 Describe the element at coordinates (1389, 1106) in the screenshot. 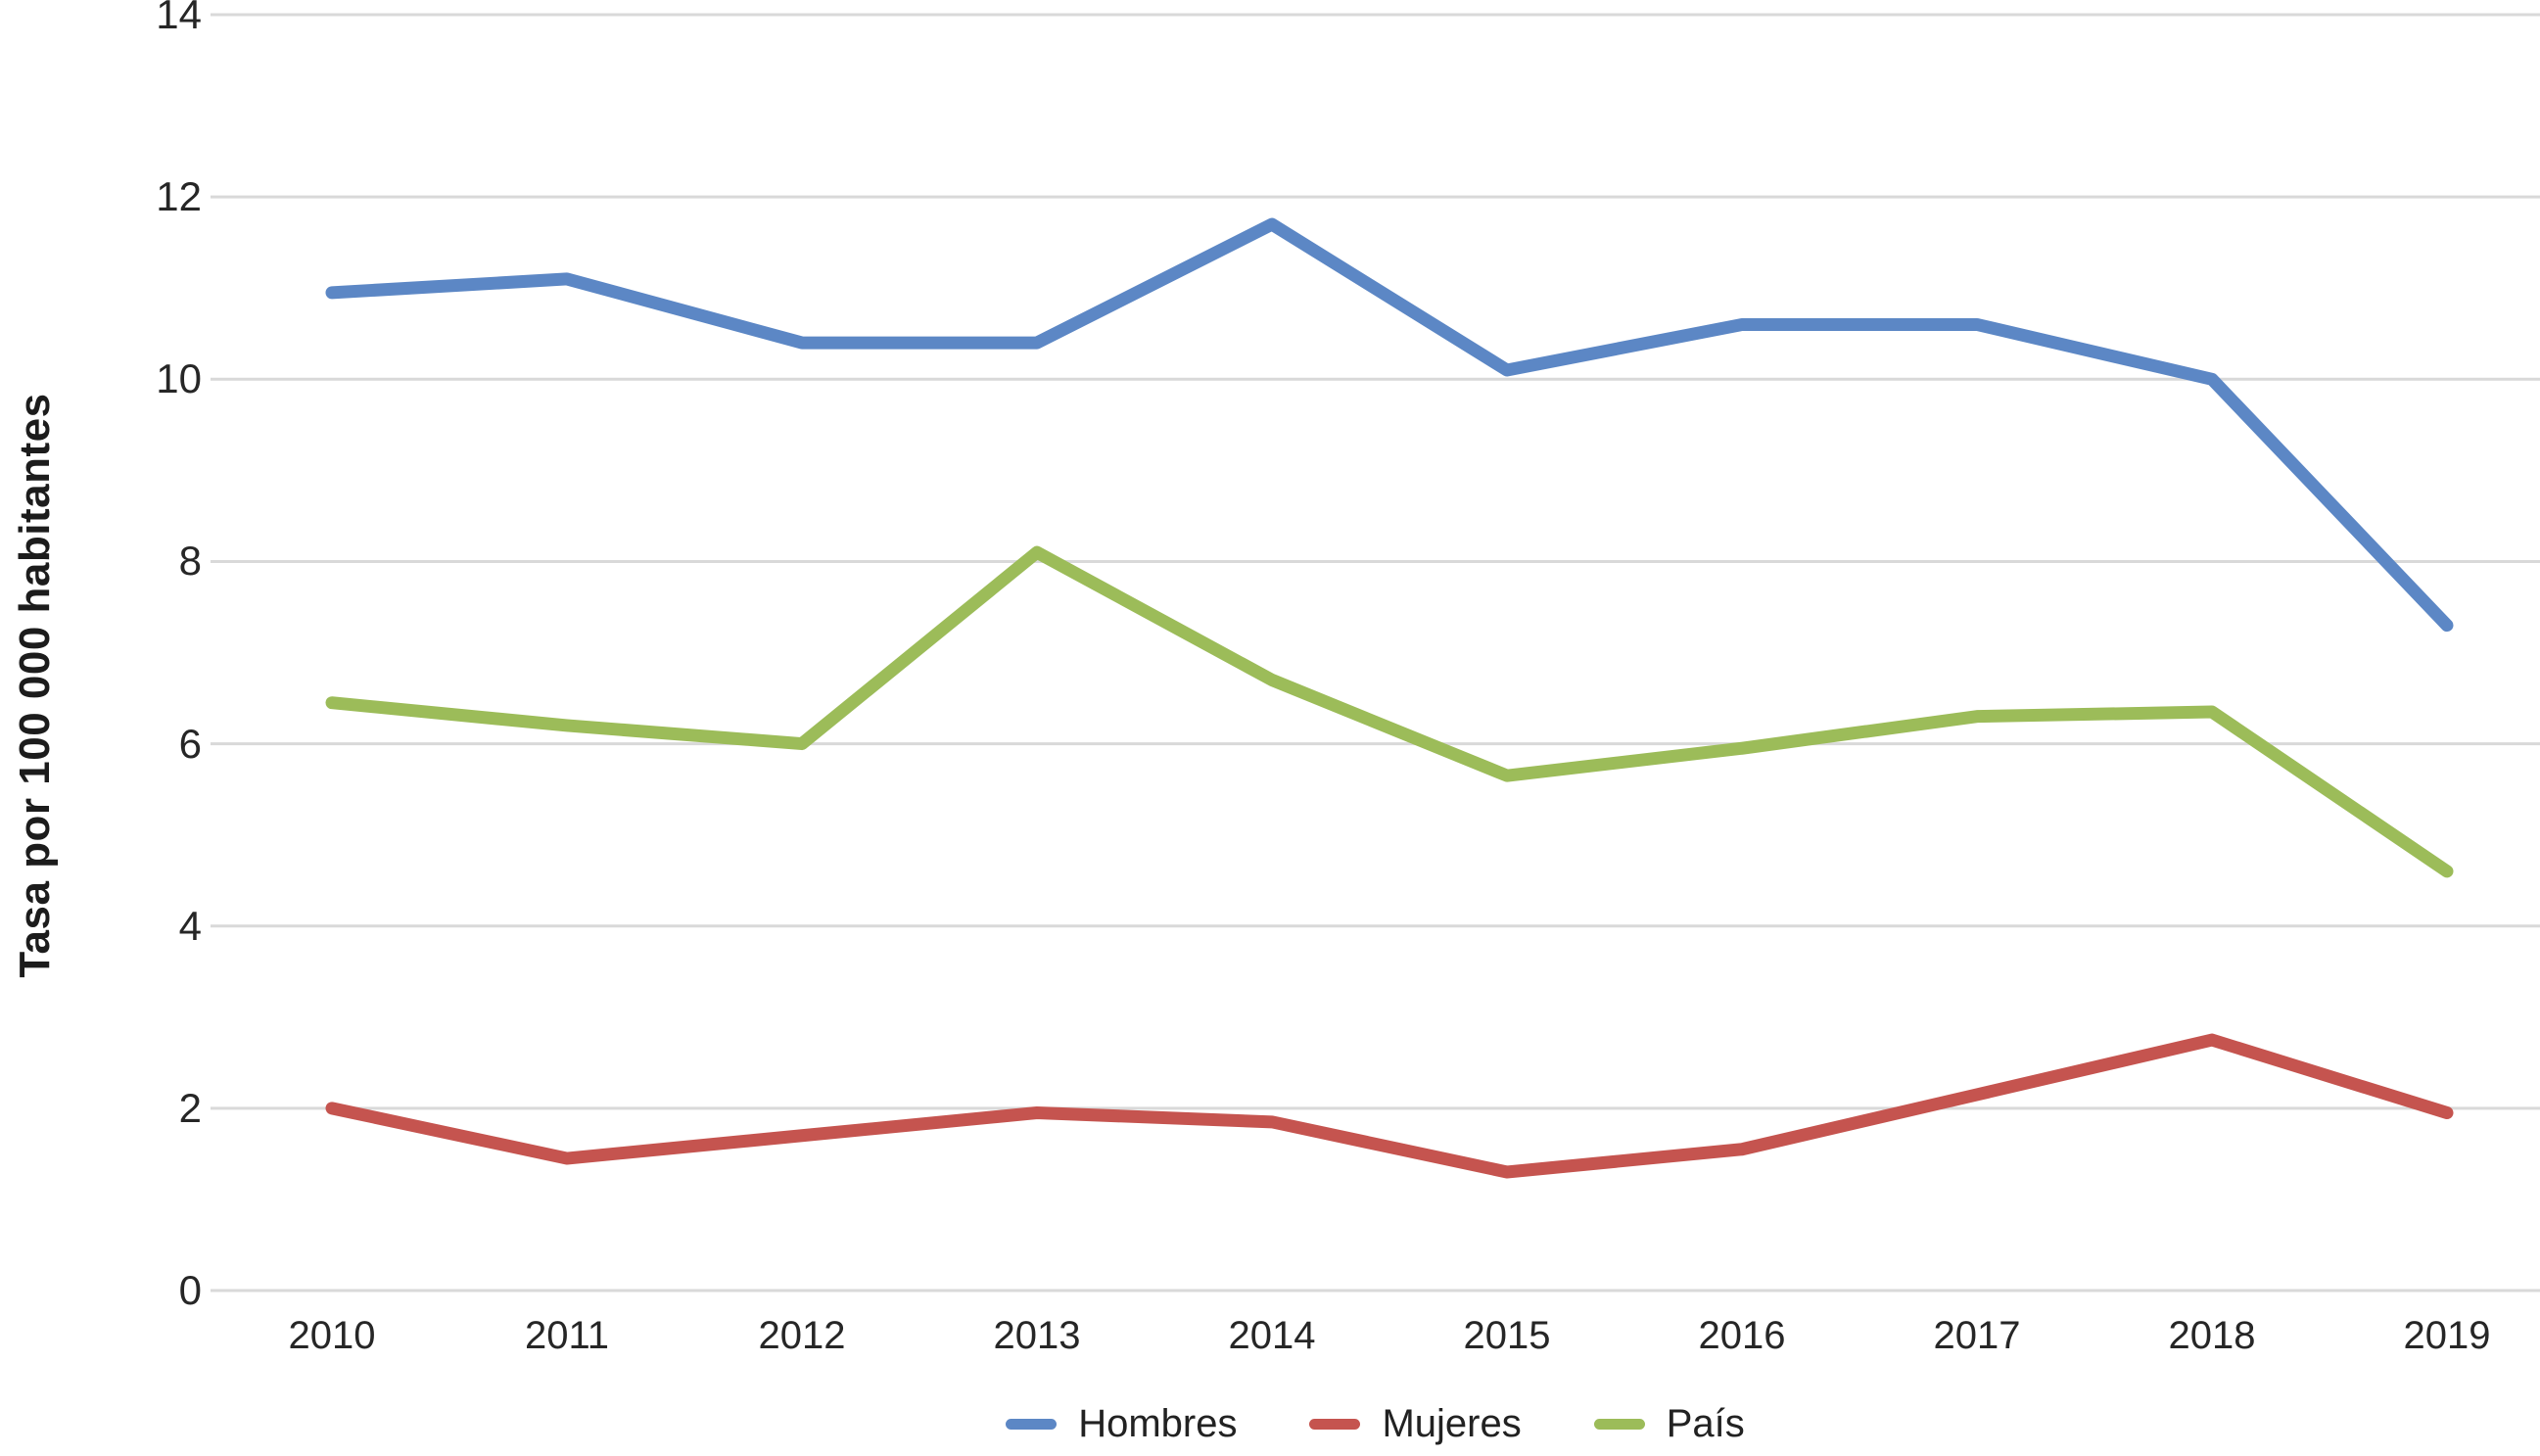

I see `series-line-mujeres` at that location.